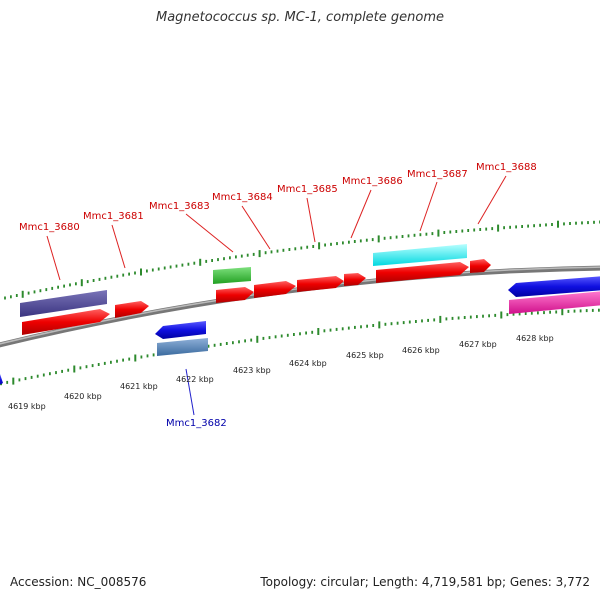 Image resolution: width=600 pixels, height=600 pixels. What do you see at coordinates (83, 396) in the screenshot?
I see `scale-label: 4620 kbp` at bounding box center [83, 396].